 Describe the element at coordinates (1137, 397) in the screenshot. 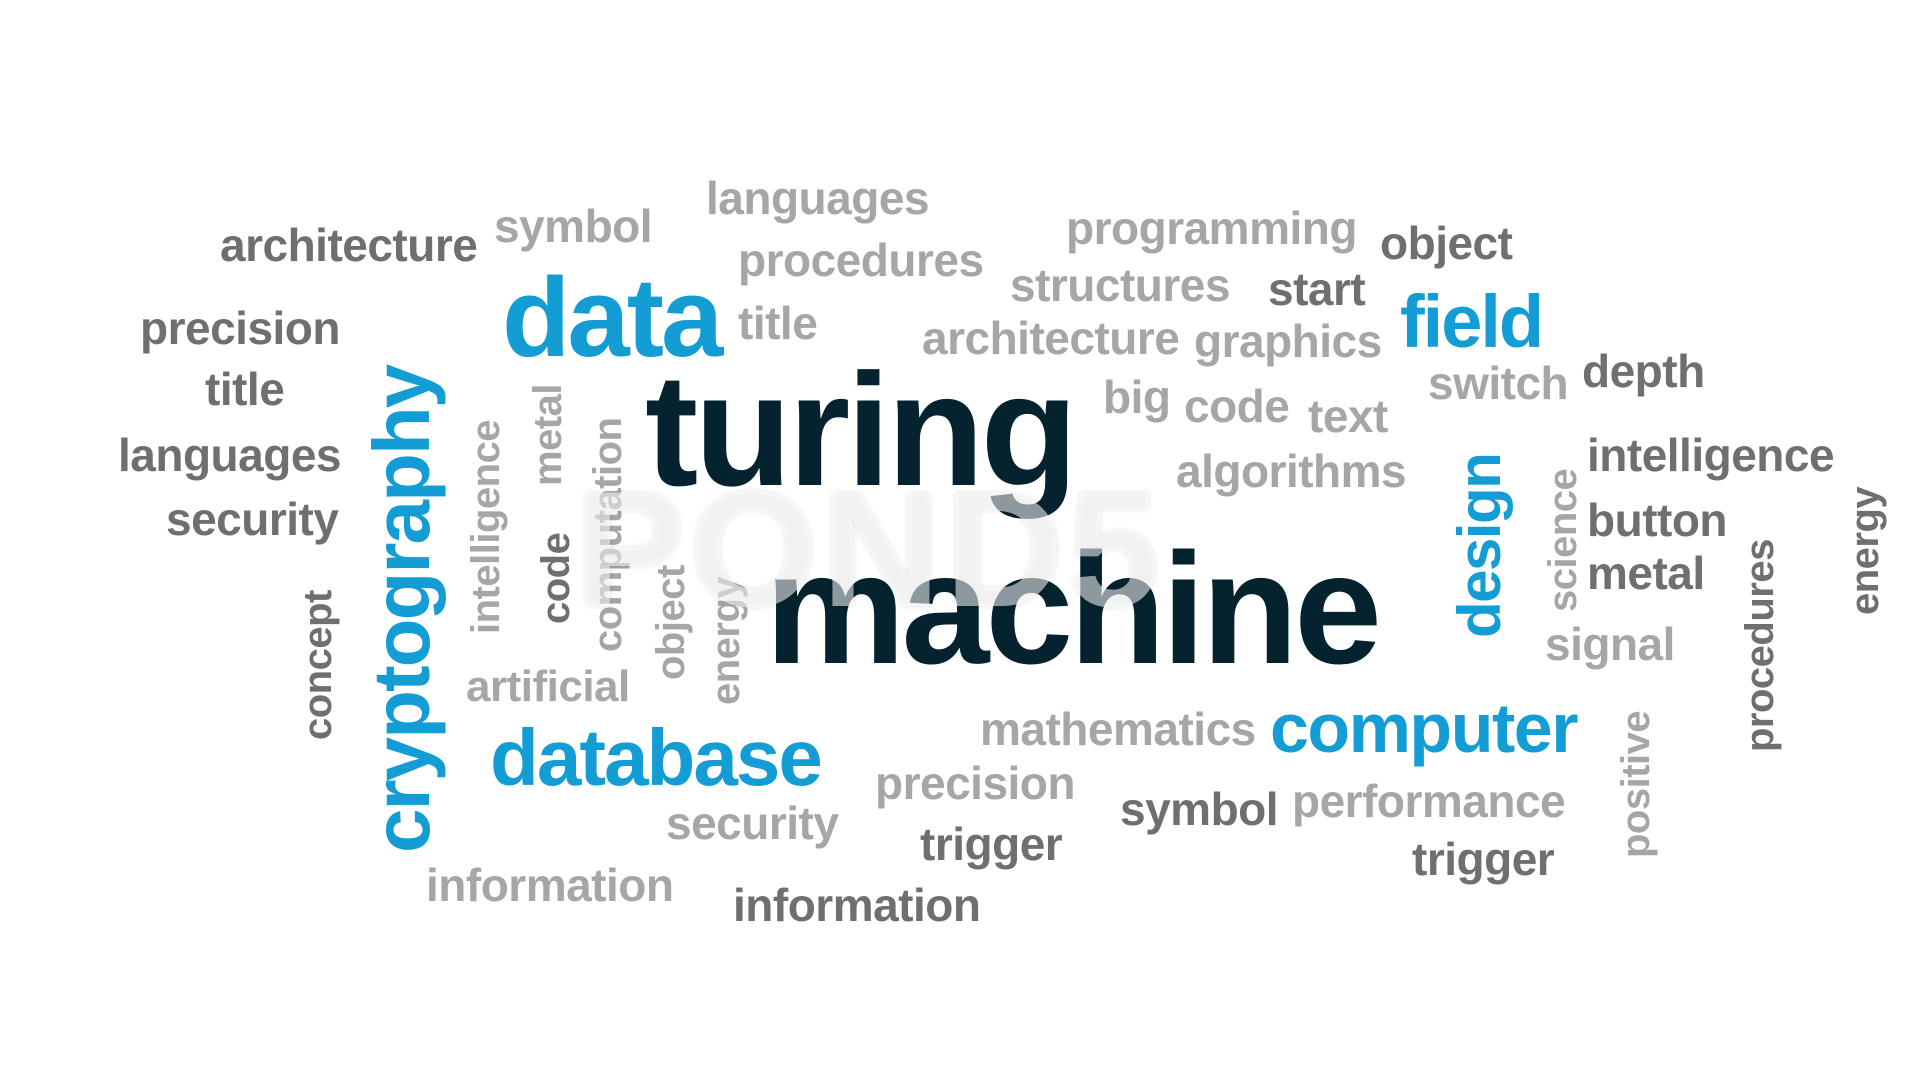

I see `word-big: big` at that location.